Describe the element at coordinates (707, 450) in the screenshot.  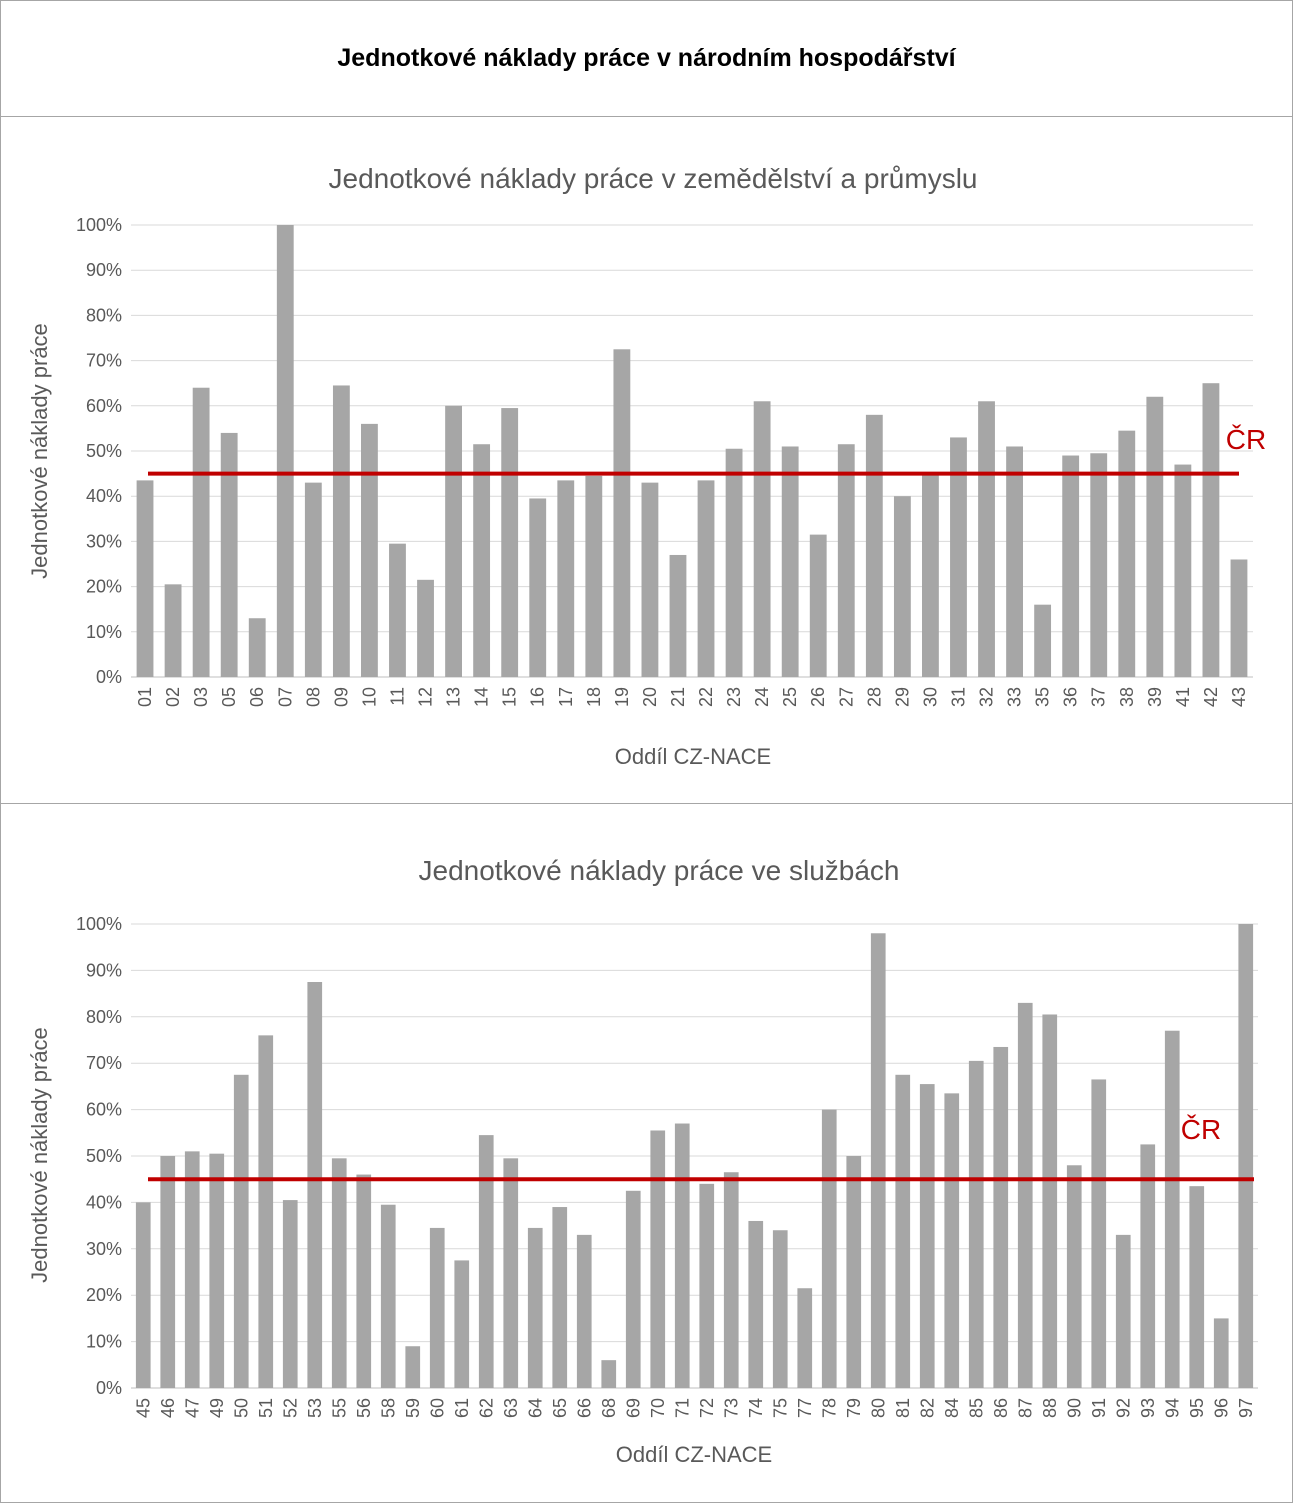
I see `reference: ČR` at that location.